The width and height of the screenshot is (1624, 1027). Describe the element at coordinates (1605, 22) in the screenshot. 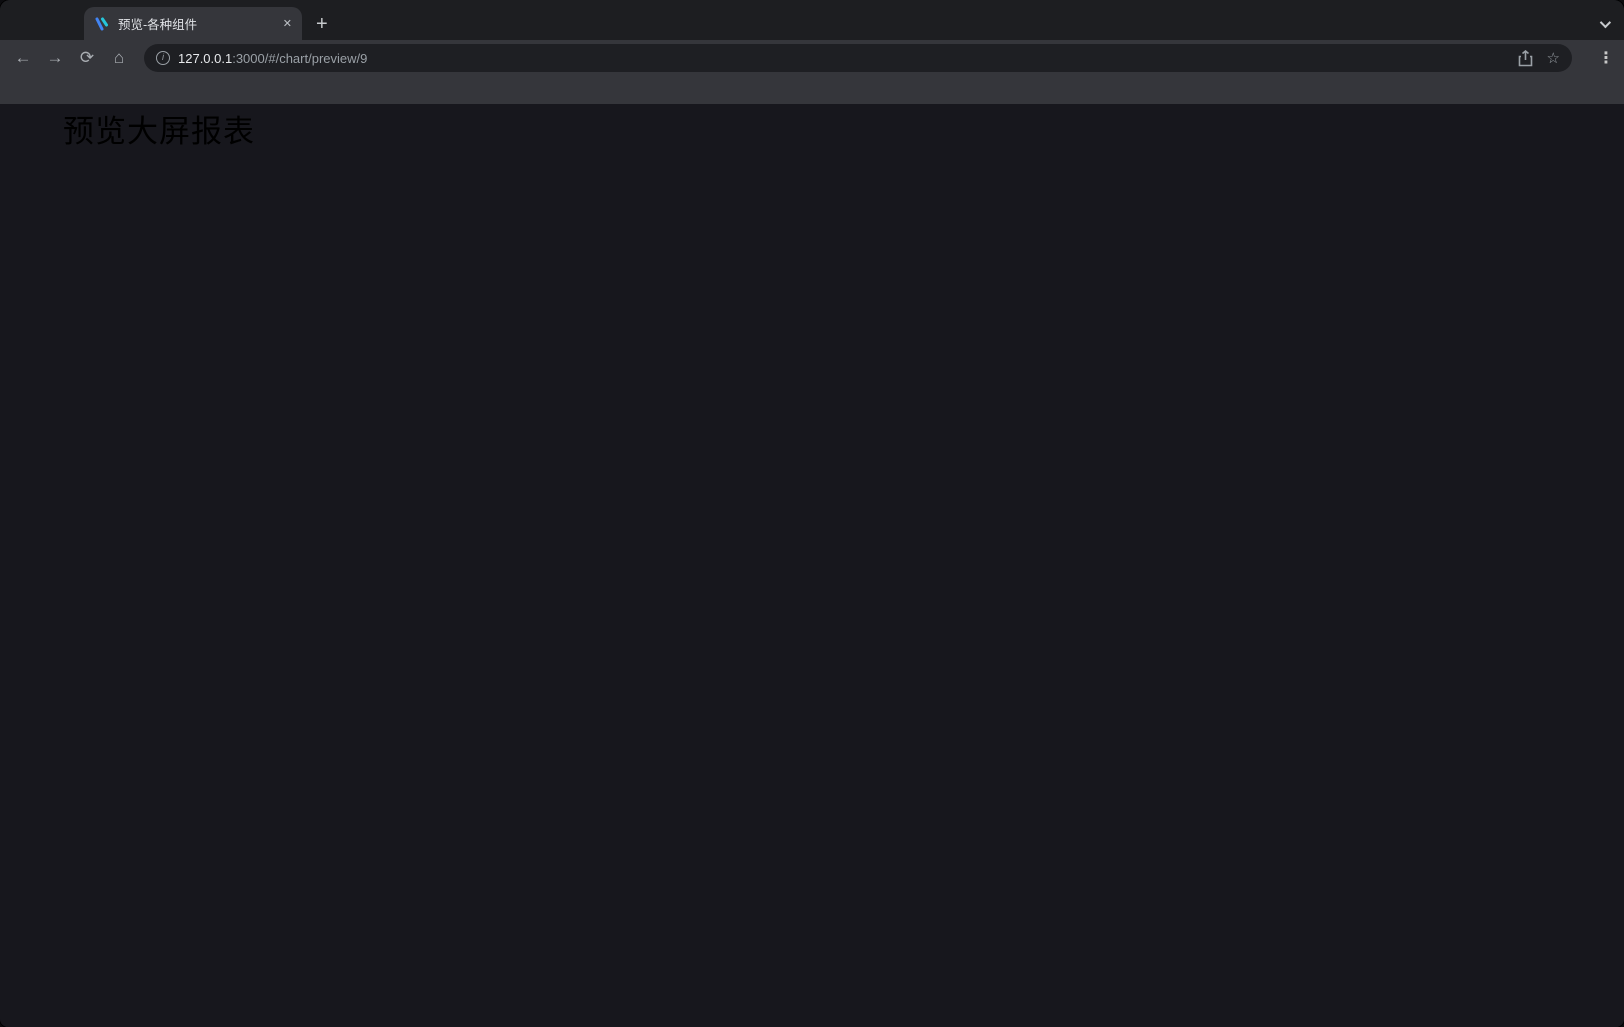

I see `tab-search-chevron-icon` at that location.